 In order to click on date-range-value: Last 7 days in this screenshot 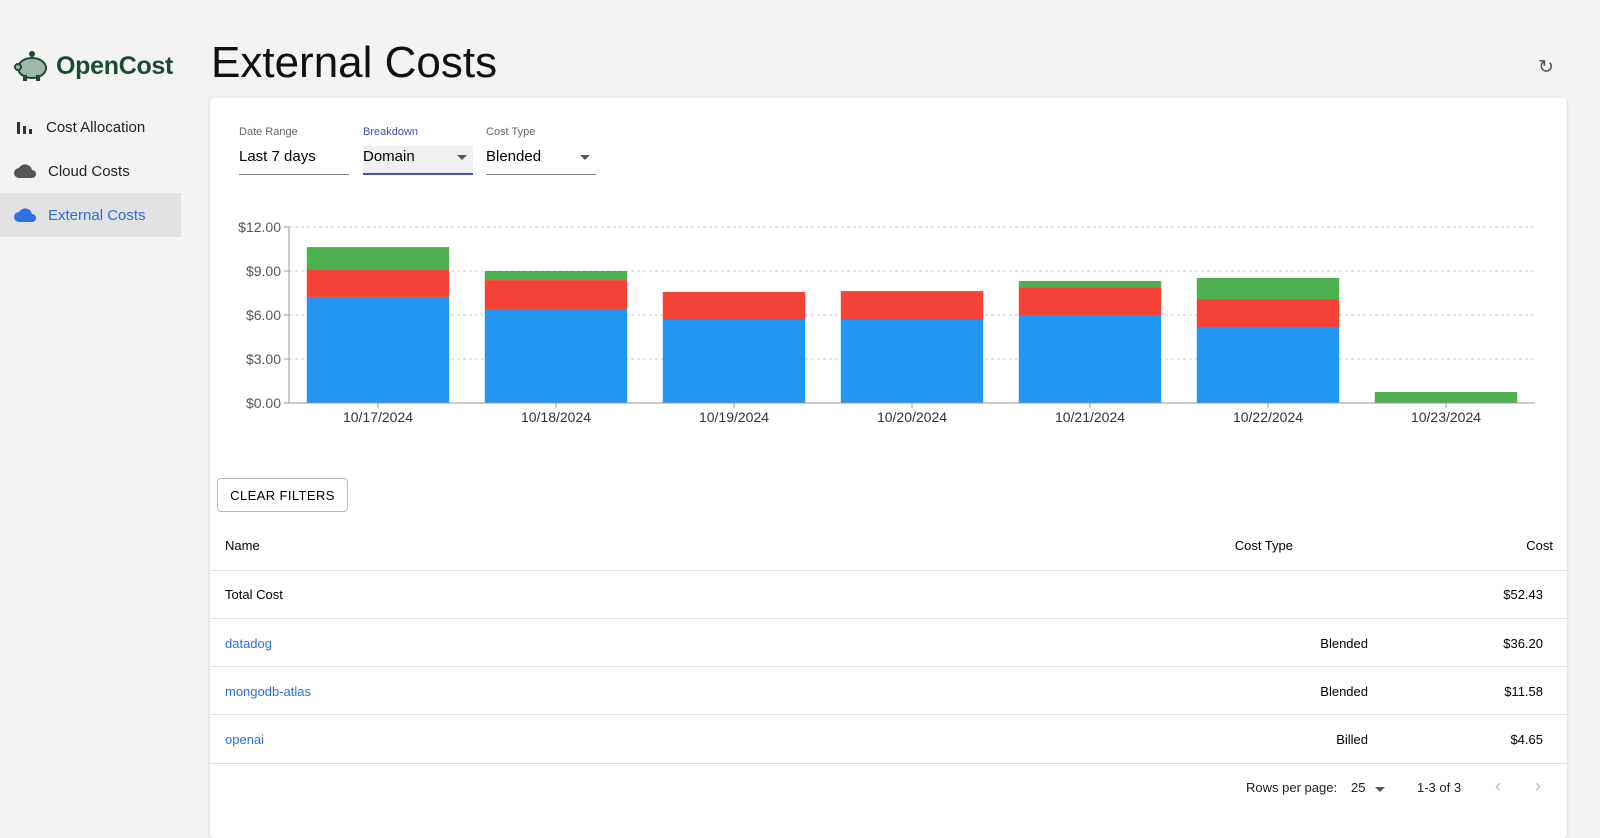, I will do `click(294, 160)`.